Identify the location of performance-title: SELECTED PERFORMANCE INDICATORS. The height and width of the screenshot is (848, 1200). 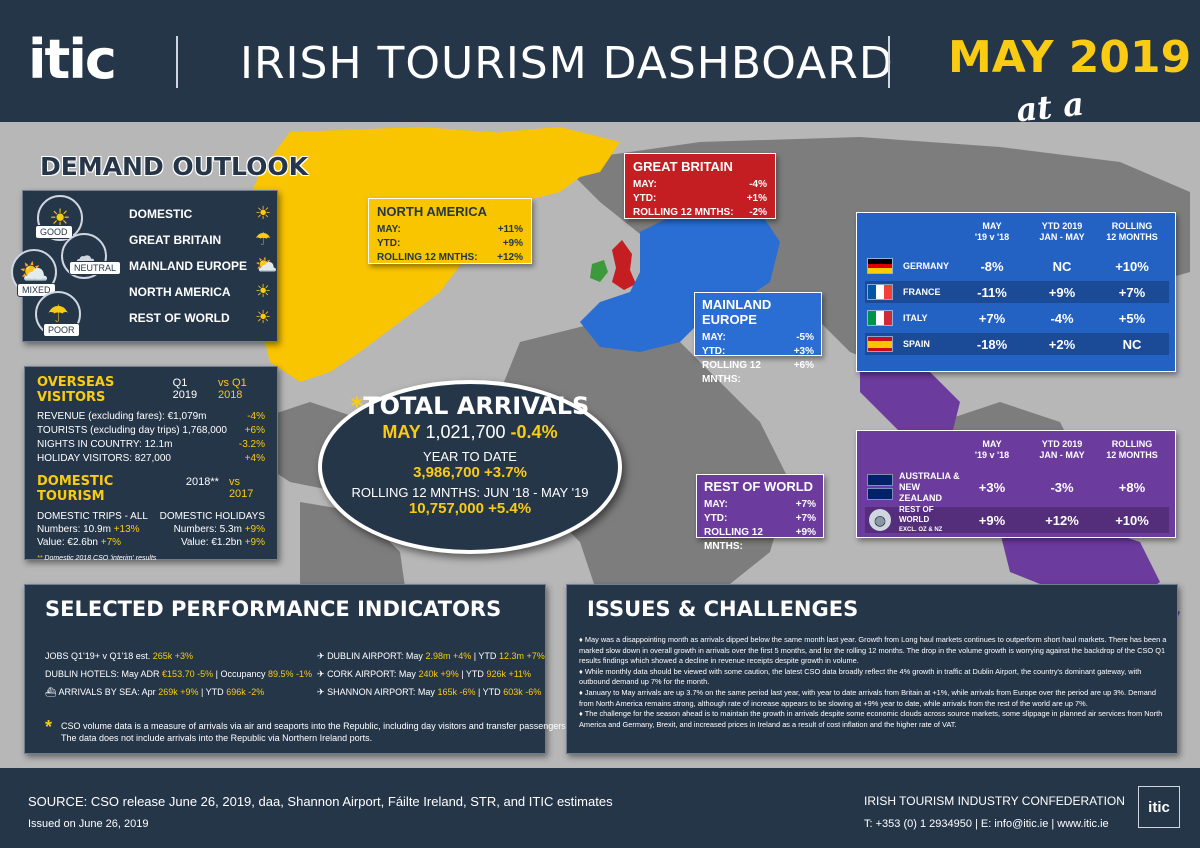
(273, 609).